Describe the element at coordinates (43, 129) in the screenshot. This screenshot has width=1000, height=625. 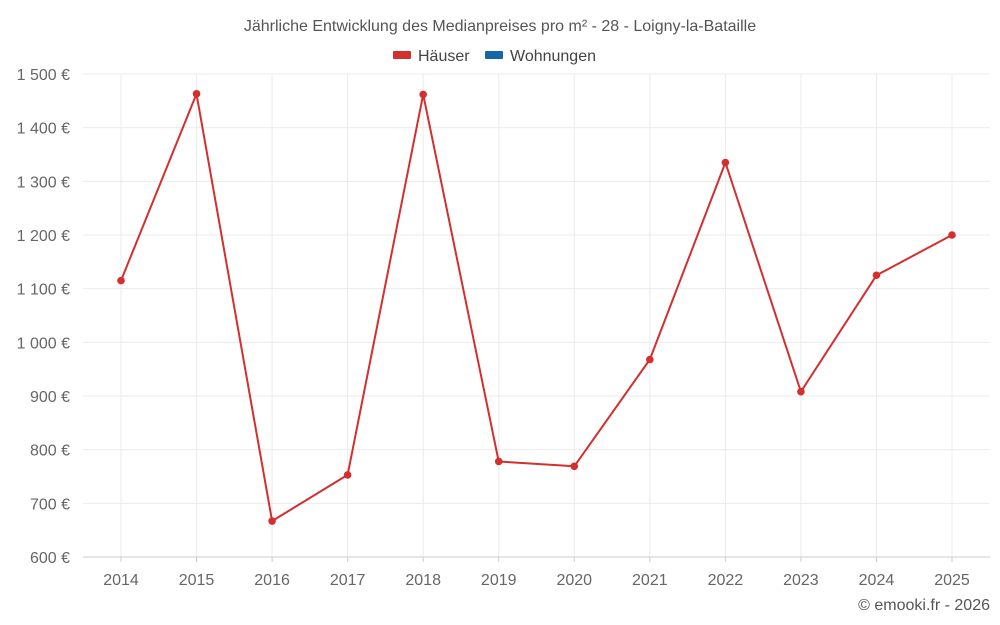
I see `y-tick-label: 1 400 €` at that location.